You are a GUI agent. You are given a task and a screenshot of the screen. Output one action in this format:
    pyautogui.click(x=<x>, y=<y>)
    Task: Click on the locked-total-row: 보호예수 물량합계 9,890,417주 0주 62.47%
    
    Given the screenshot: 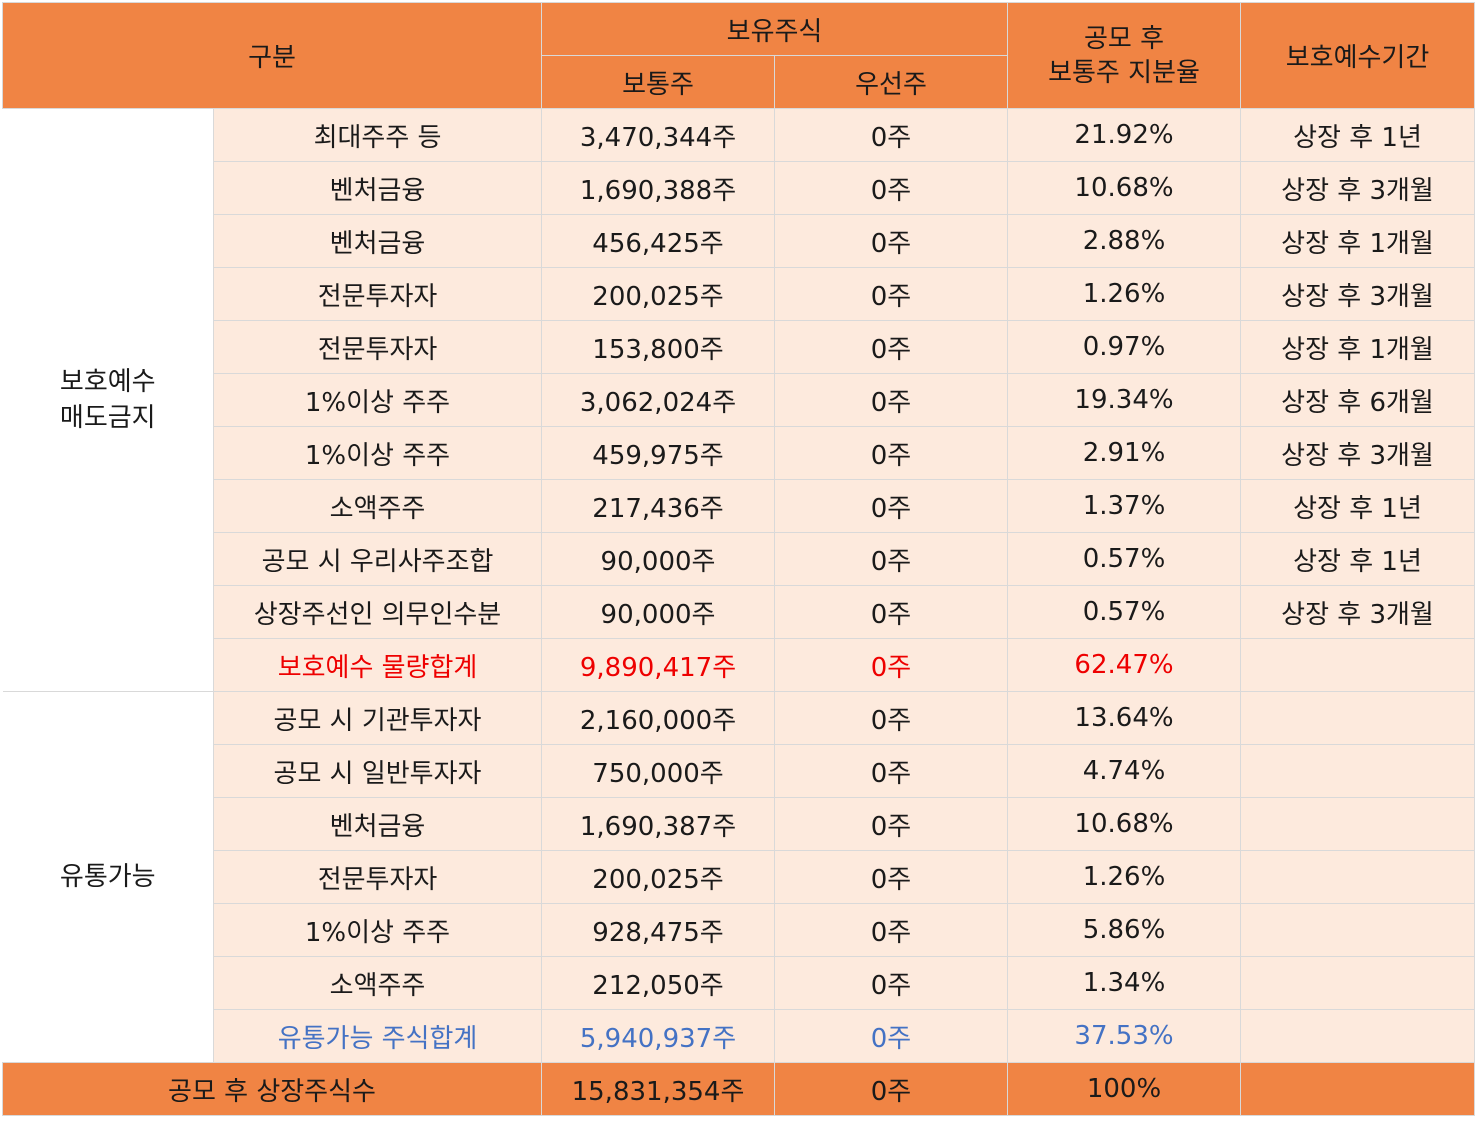 What is the action you would take?
    pyautogui.click(x=739, y=665)
    